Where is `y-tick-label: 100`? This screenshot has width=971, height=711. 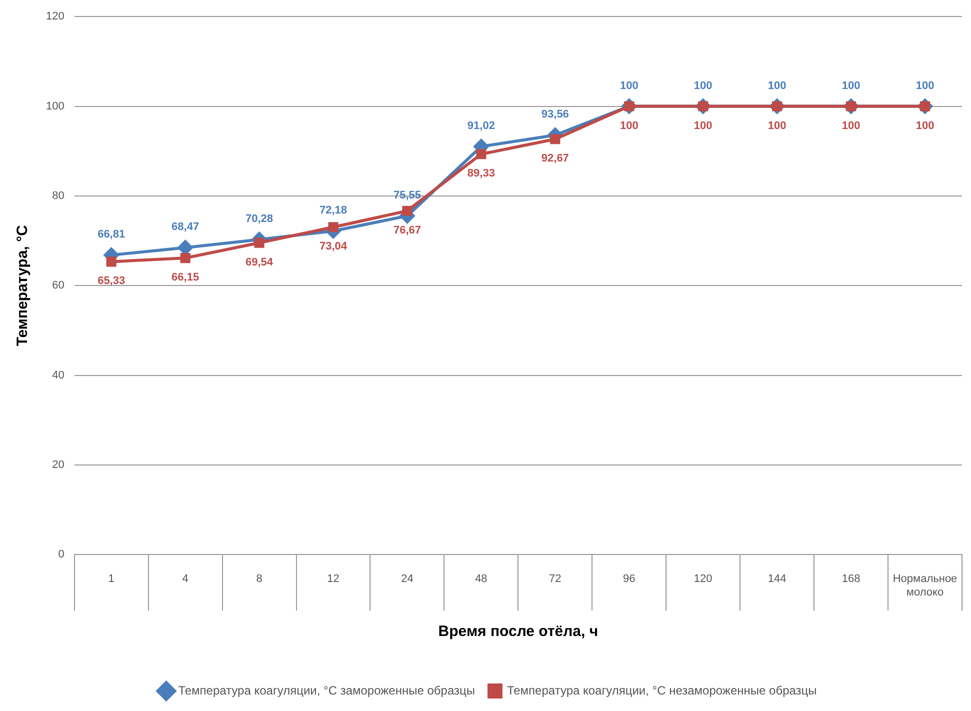
y-tick-label: 100 is located at coordinates (55, 106).